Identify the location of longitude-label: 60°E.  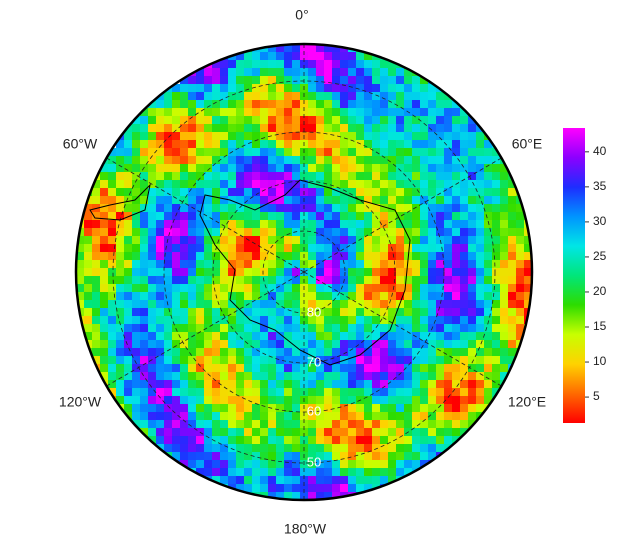
(527, 144).